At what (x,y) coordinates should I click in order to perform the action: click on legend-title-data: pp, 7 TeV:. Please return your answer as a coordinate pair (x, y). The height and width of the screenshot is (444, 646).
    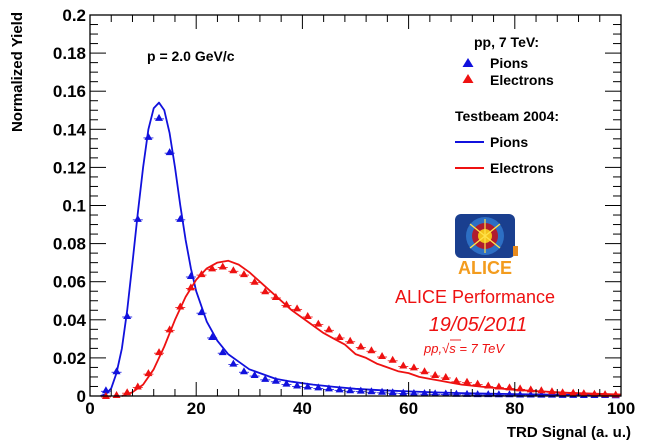
    Looking at the image, I should click on (506, 42).